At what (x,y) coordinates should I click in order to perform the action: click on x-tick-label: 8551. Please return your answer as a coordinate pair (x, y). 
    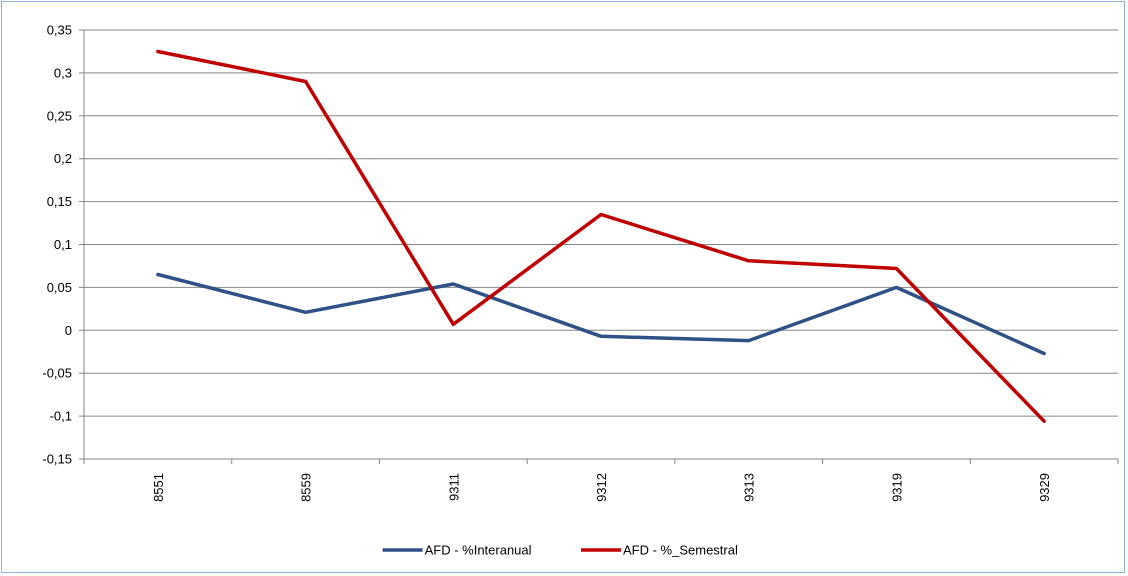
    Looking at the image, I should click on (158, 487).